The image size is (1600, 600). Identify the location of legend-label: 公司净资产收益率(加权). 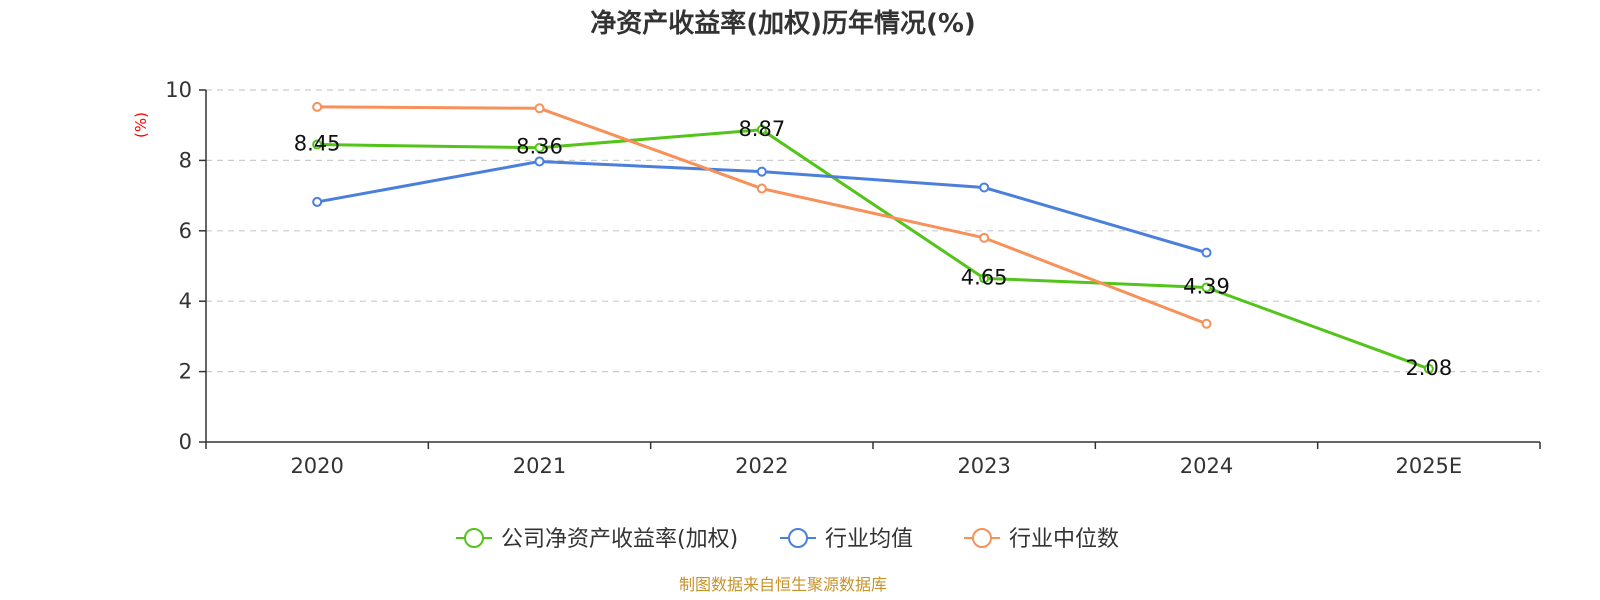
(619, 539).